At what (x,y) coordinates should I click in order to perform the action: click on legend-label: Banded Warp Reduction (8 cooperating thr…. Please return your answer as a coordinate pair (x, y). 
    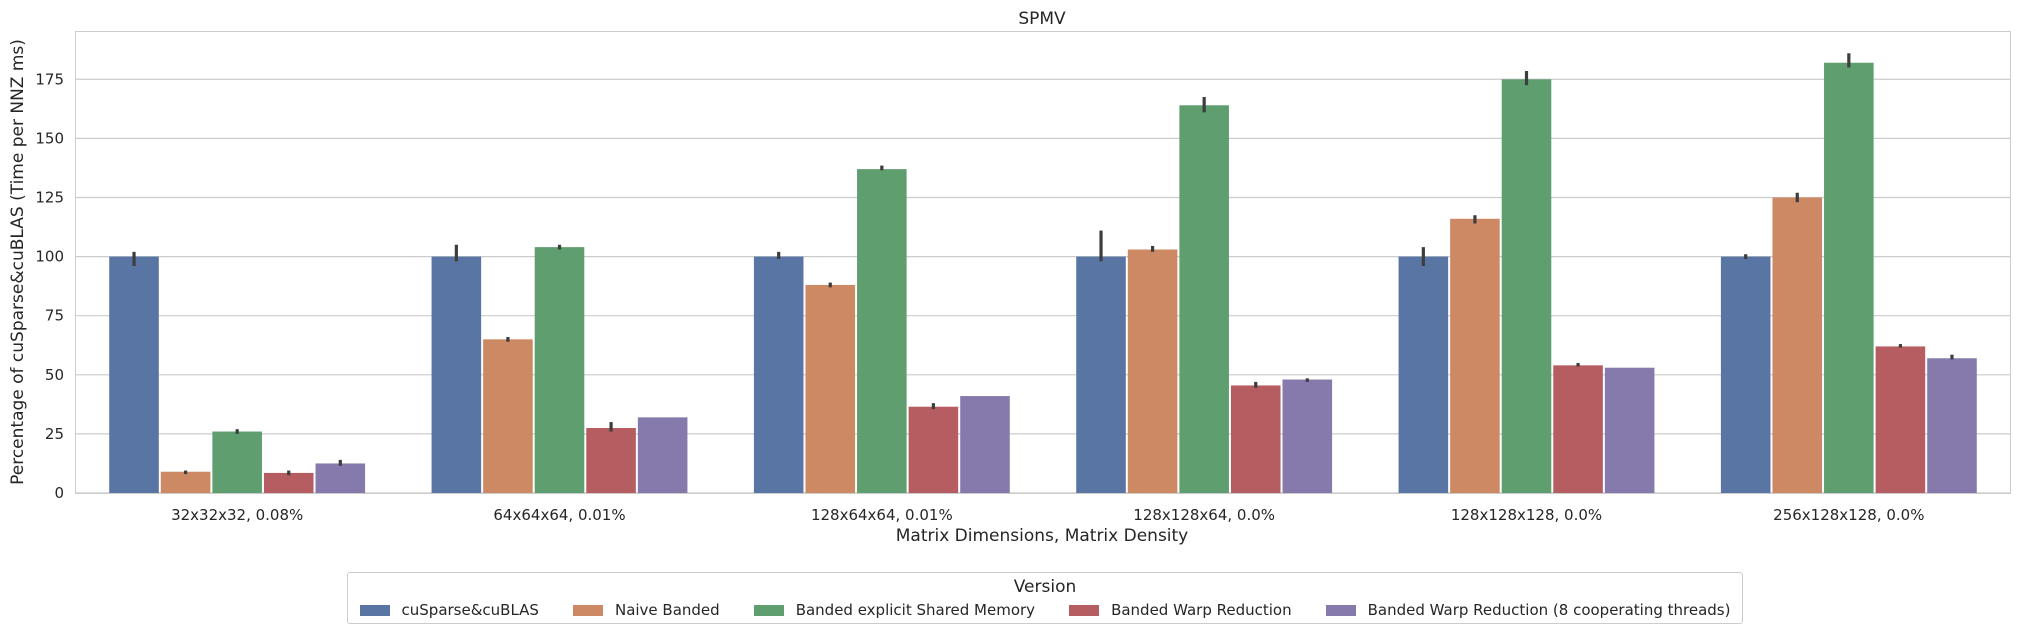
    Looking at the image, I should click on (1549, 610).